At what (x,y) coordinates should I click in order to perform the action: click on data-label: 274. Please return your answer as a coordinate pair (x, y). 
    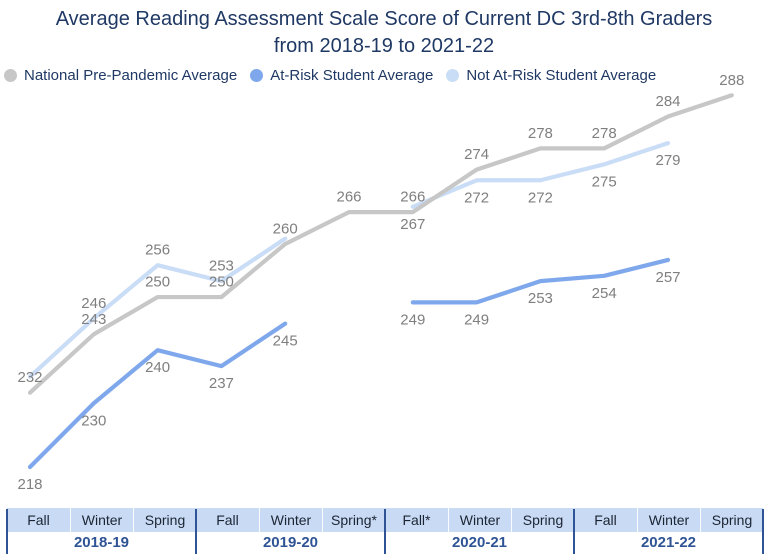
    Looking at the image, I should click on (476, 154).